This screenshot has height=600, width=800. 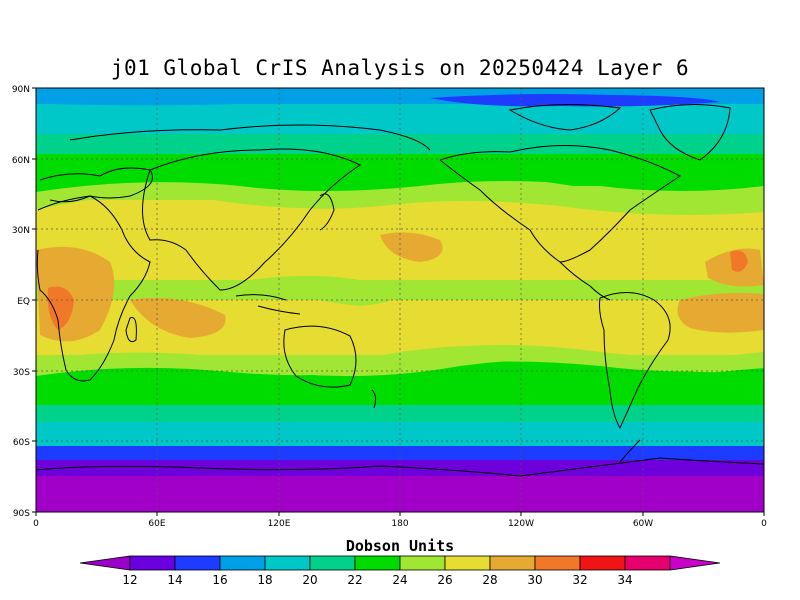 I want to click on lat-label: 60S, so click(x=21, y=443).